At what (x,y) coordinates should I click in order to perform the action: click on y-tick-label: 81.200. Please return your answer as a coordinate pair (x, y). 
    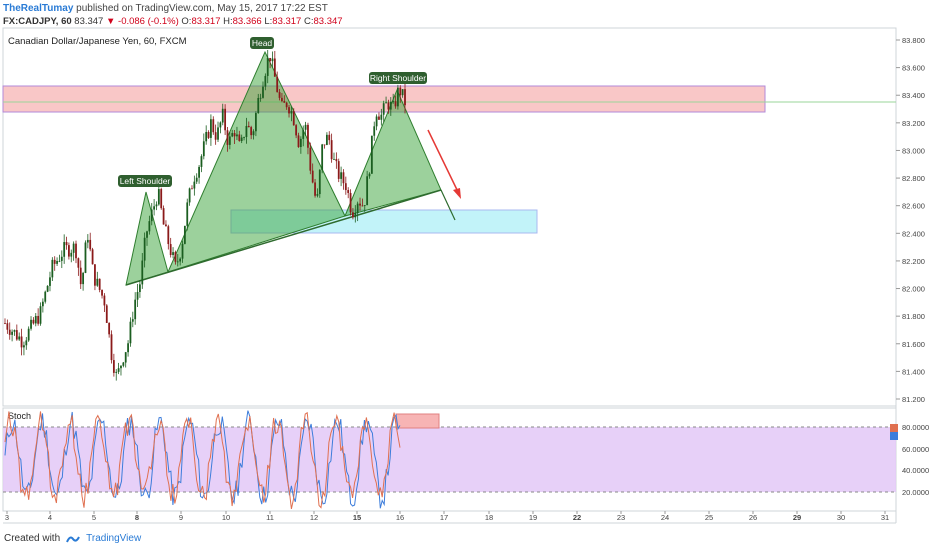
    Looking at the image, I should click on (913, 399).